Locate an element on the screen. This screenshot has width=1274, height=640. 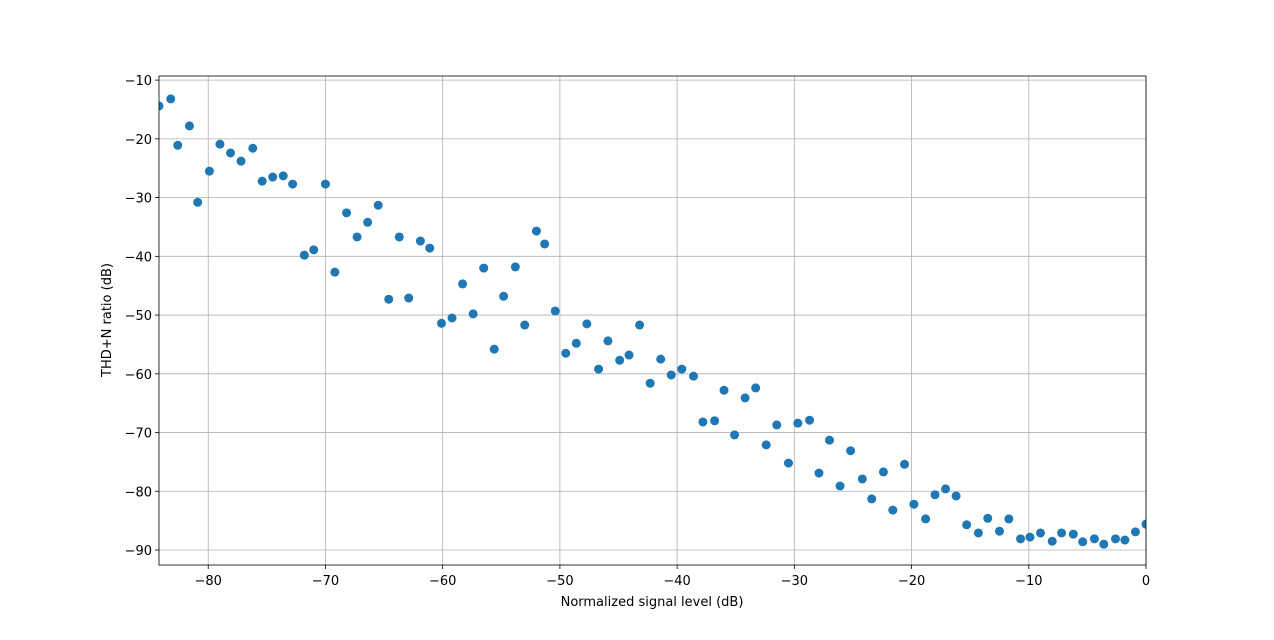
x-tick-label: −60 is located at coordinates (442, 581).